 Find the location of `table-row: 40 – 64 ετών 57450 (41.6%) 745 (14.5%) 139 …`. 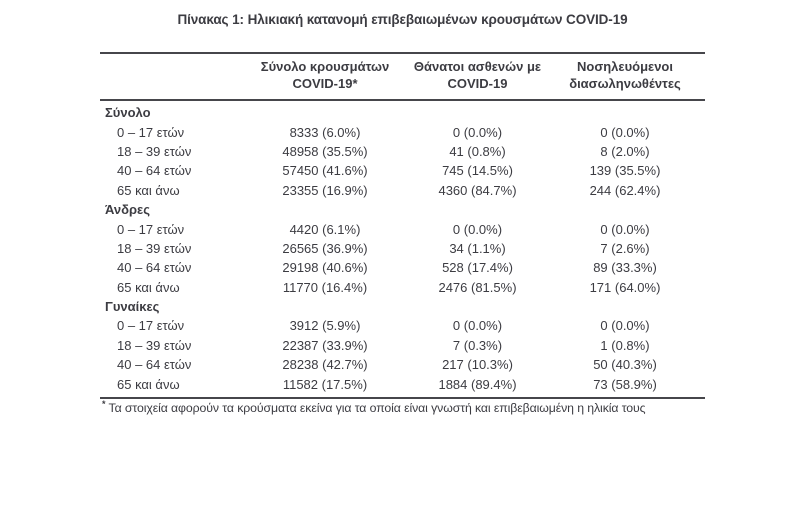

table-row: 40 – 64 ετών 57450 (41.6%) 745 (14.5%) 139 … is located at coordinates (402, 170).